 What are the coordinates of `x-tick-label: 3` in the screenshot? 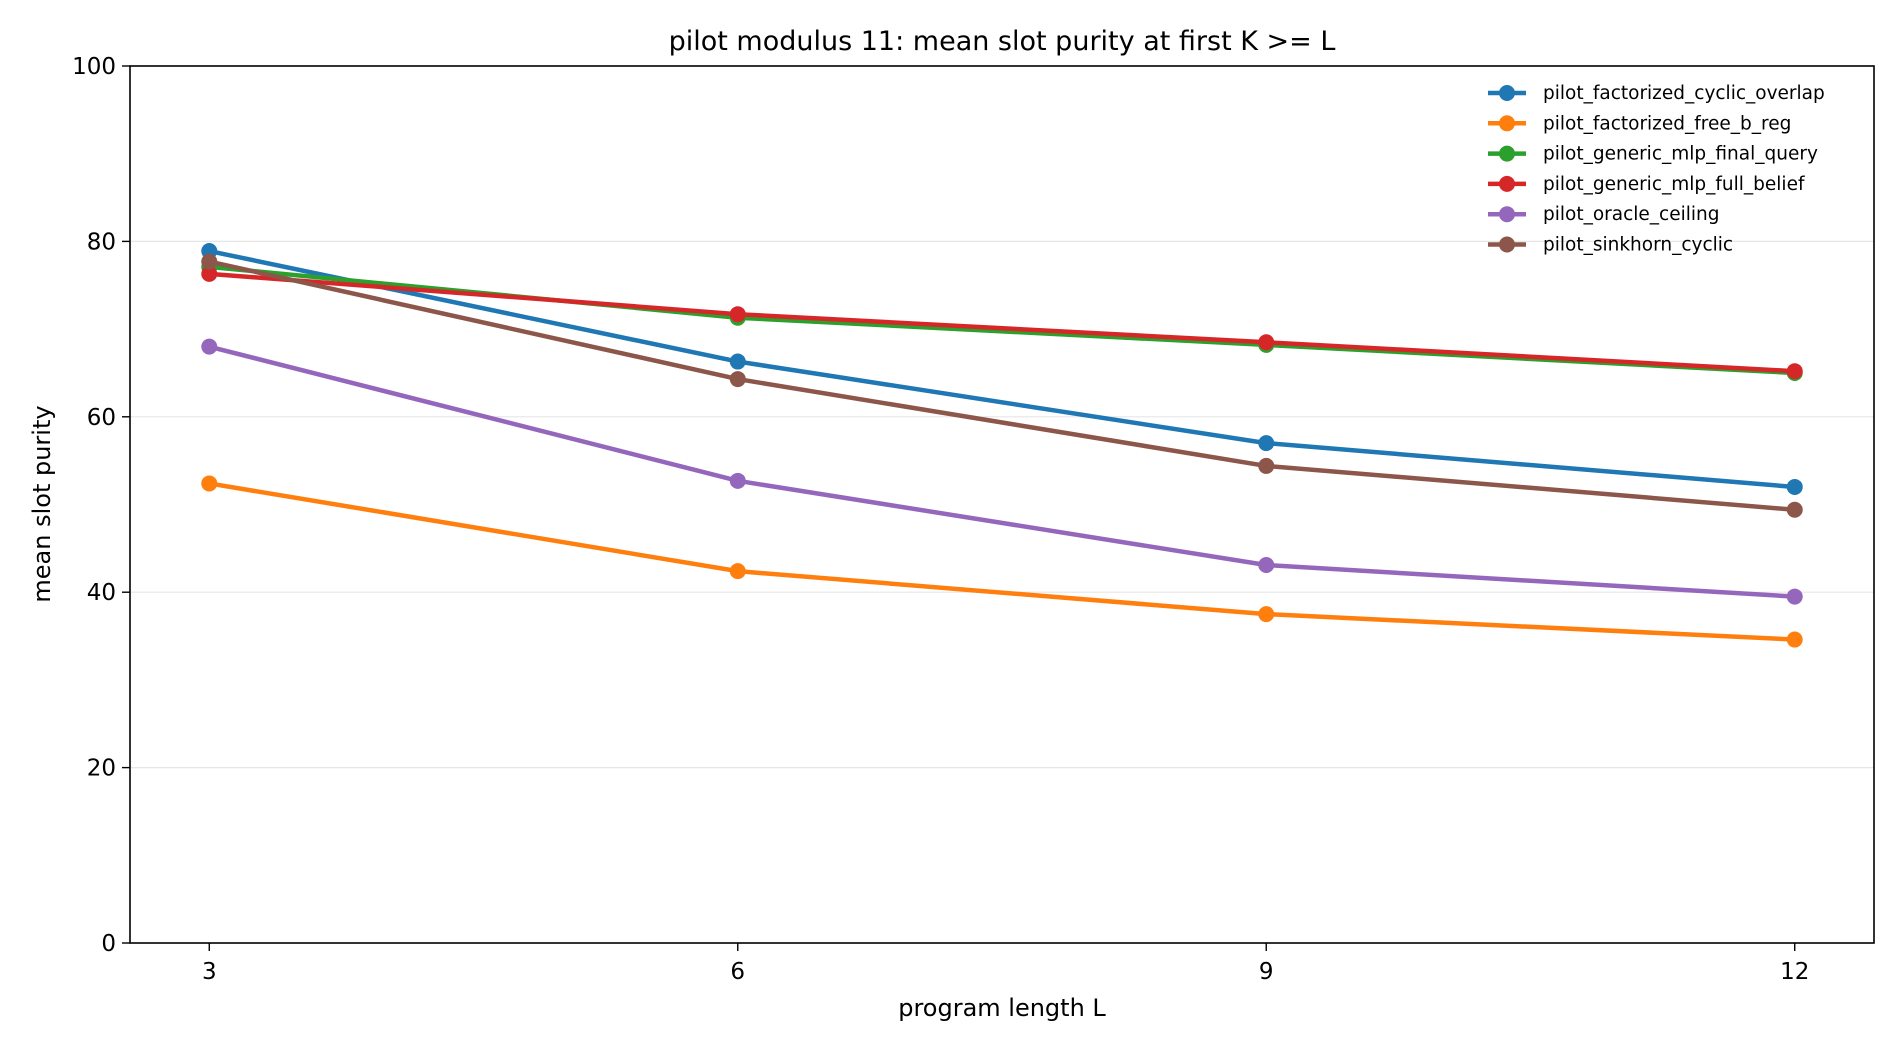 It's located at (209, 972).